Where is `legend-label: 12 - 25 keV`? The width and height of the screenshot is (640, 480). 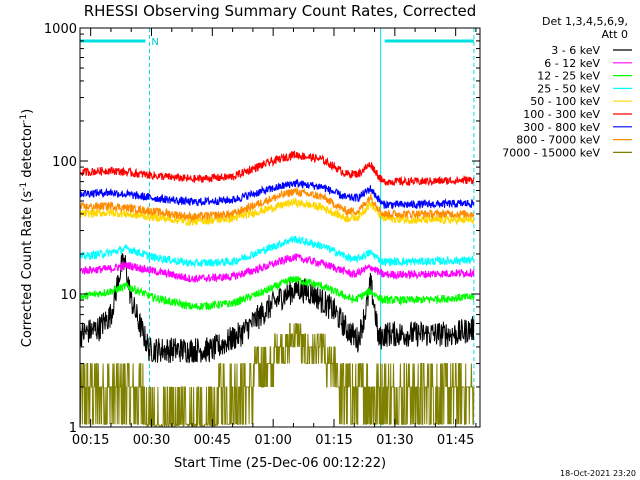 legend-label: 12 - 25 keV is located at coordinates (568, 76).